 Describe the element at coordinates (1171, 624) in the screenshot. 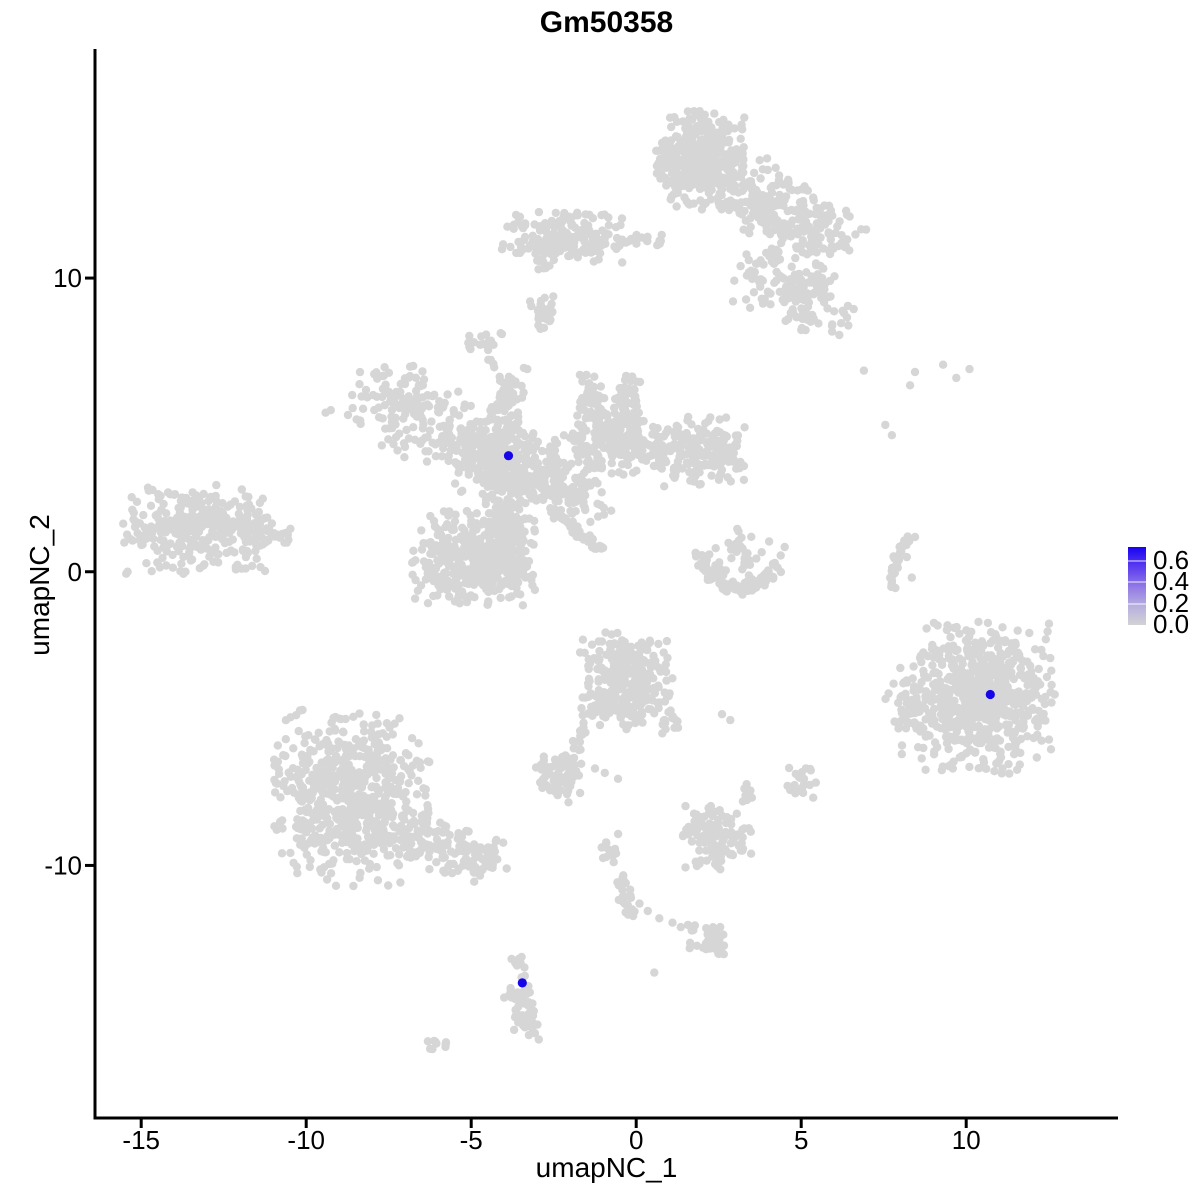

I see `legend-tick-label: 0.0` at that location.